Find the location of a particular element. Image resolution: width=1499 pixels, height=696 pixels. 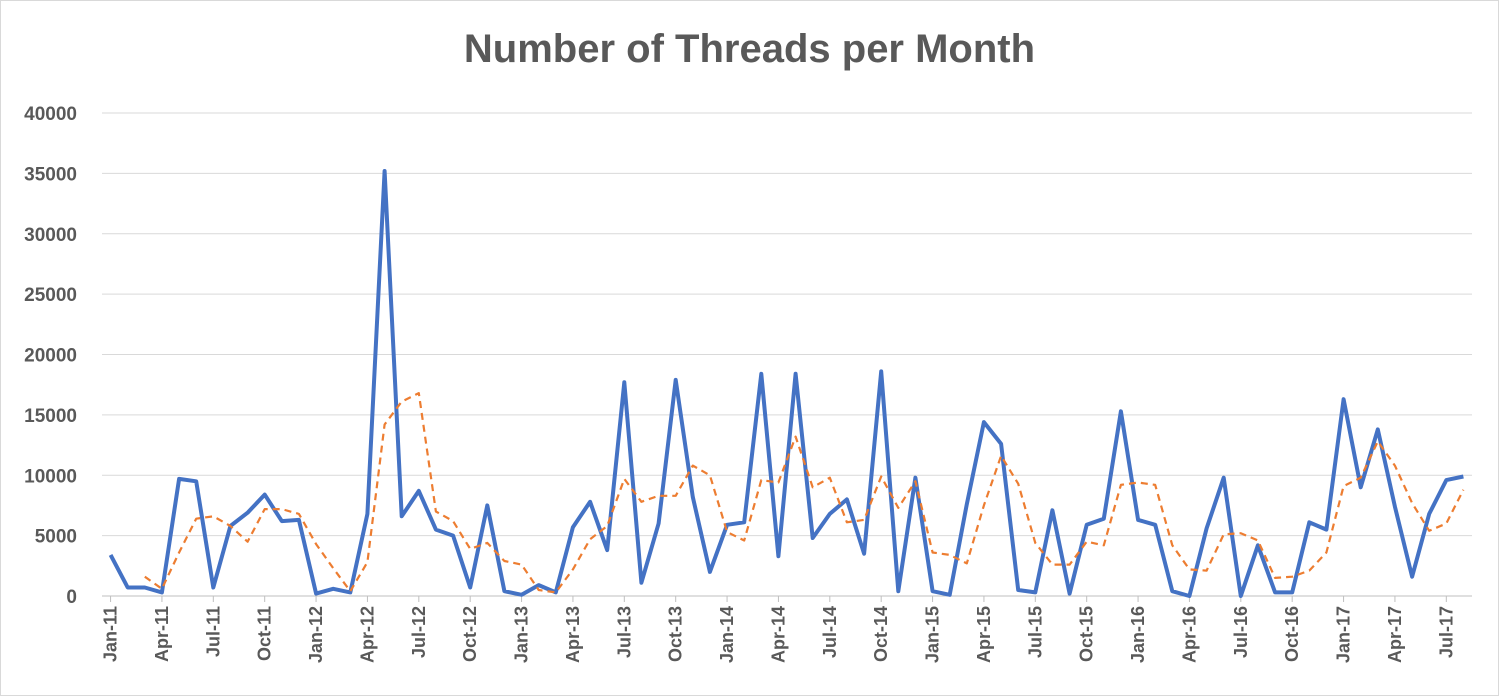

x-tick-label: Oct-13 is located at coordinates (676, 634).